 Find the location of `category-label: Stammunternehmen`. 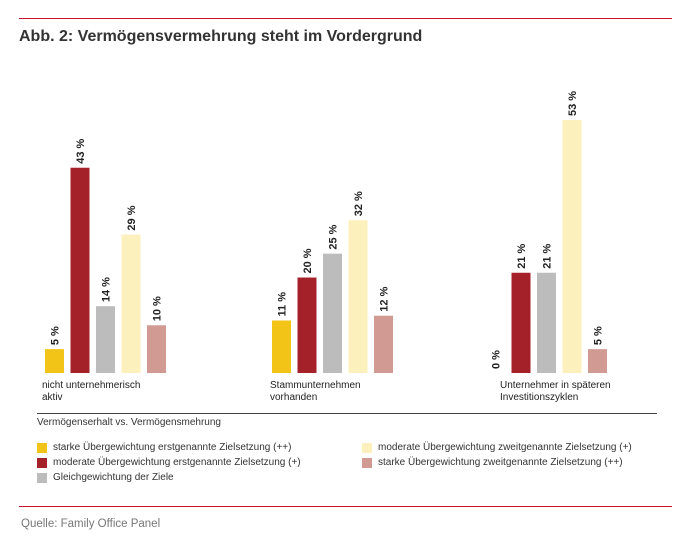

category-label: Stammunternehmen is located at coordinates (315, 385).